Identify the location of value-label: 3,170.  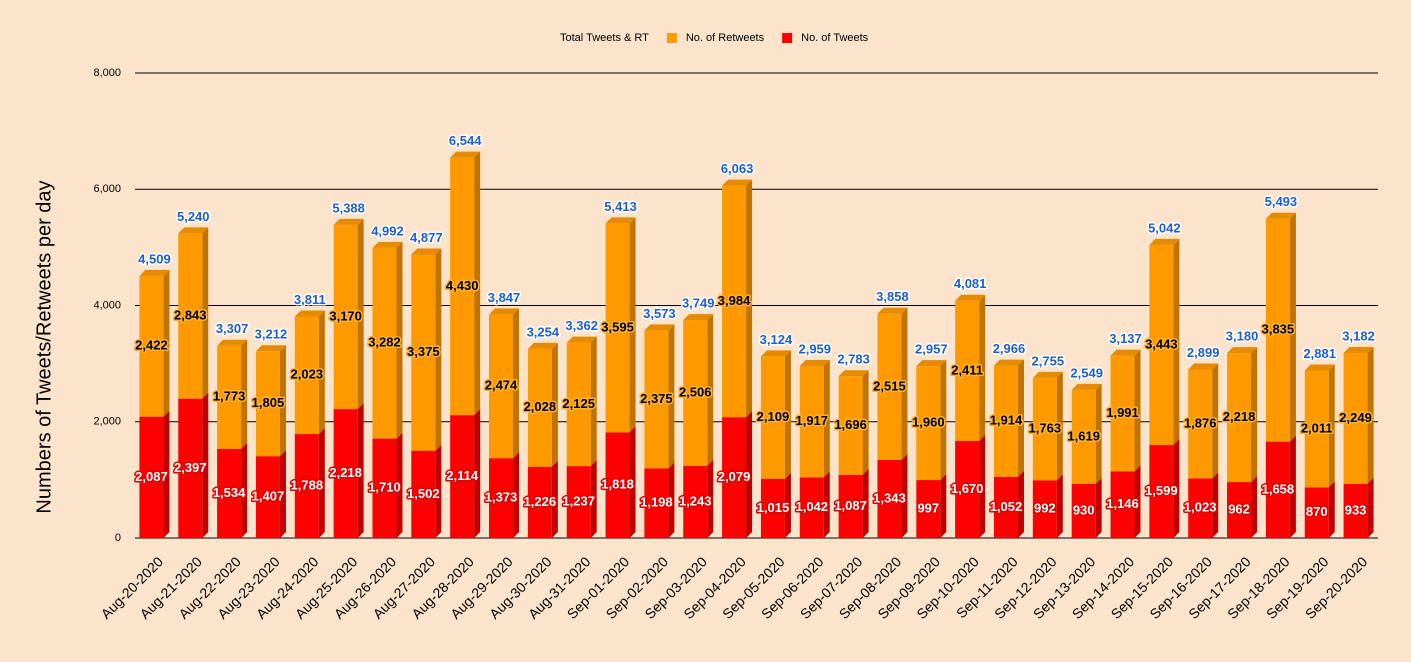
(345, 315).